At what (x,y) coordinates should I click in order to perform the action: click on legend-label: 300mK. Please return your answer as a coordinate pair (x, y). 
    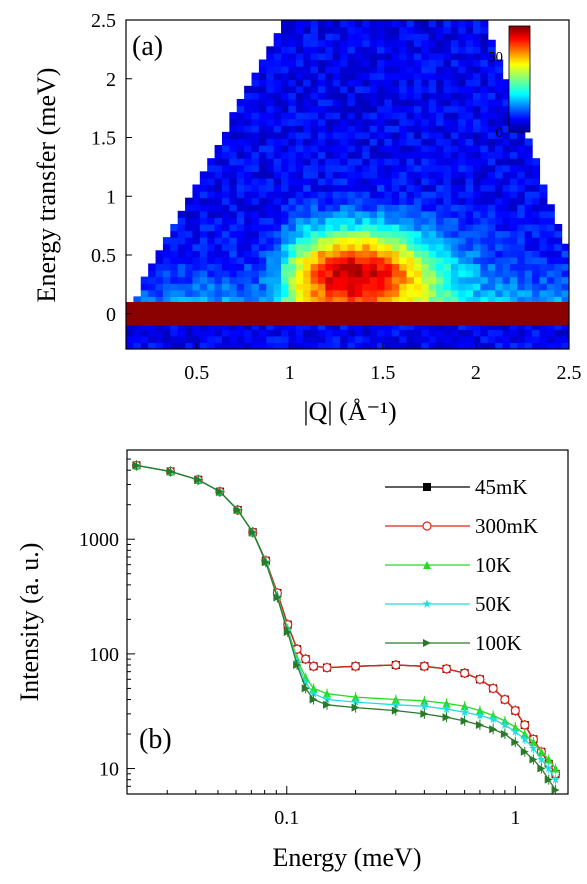
    Looking at the image, I should click on (506, 526).